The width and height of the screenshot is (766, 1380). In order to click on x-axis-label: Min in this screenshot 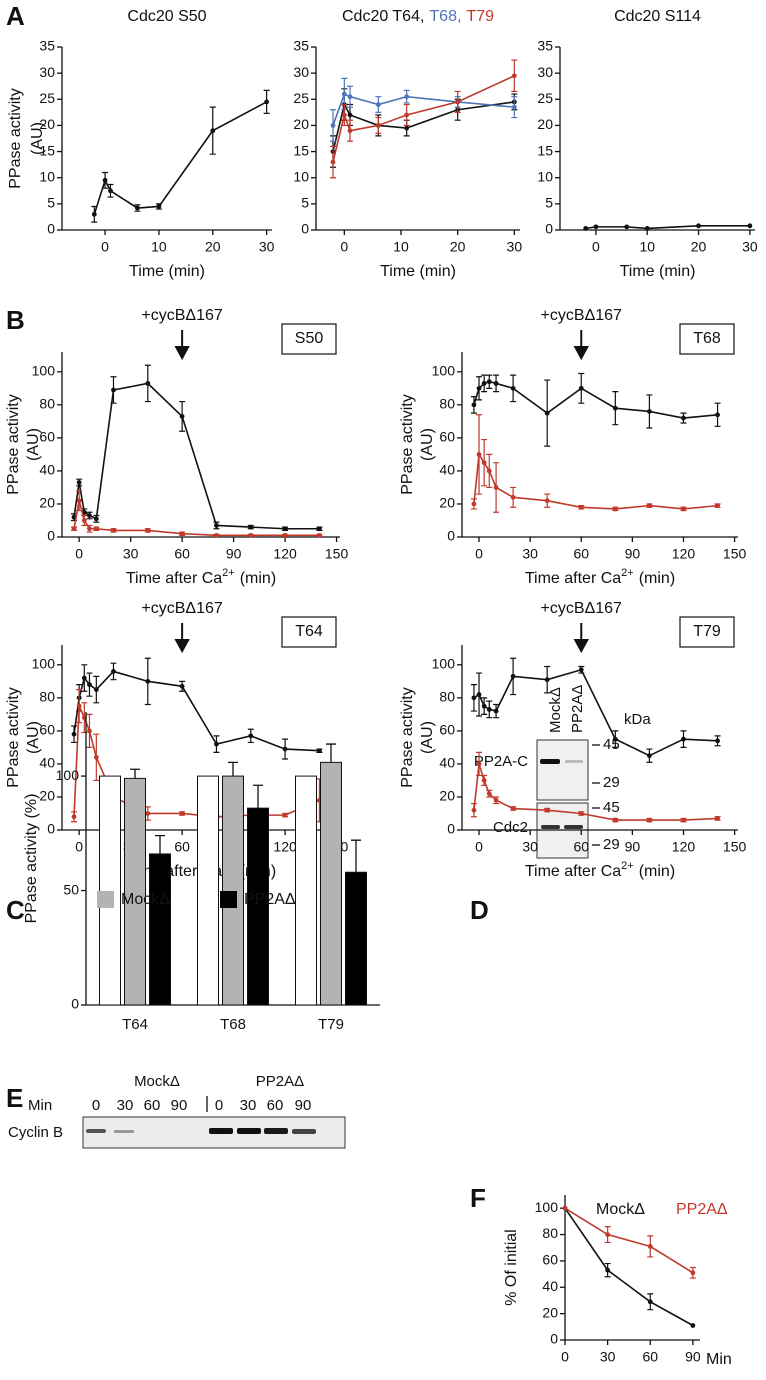, I will do `click(719, 1359)`.